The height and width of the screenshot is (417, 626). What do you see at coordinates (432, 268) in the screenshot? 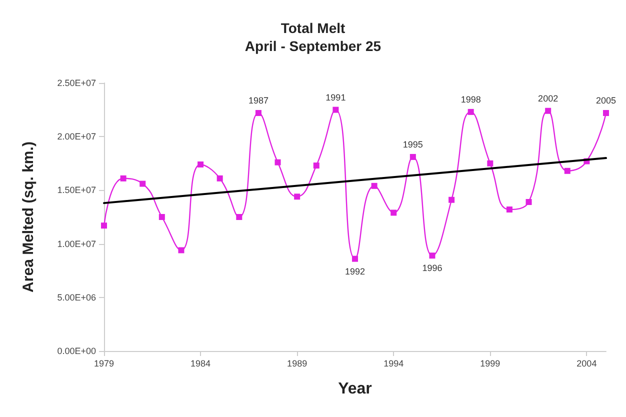
I see `annotation: 1996` at bounding box center [432, 268].